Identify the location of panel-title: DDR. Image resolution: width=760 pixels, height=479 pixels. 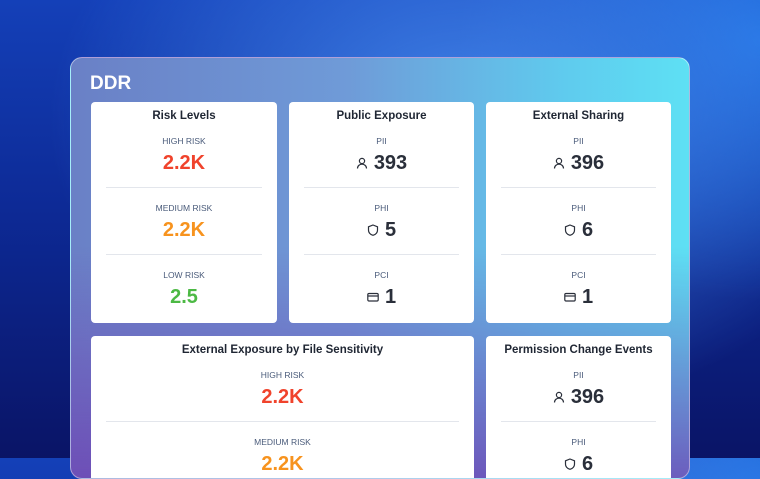
(111, 83).